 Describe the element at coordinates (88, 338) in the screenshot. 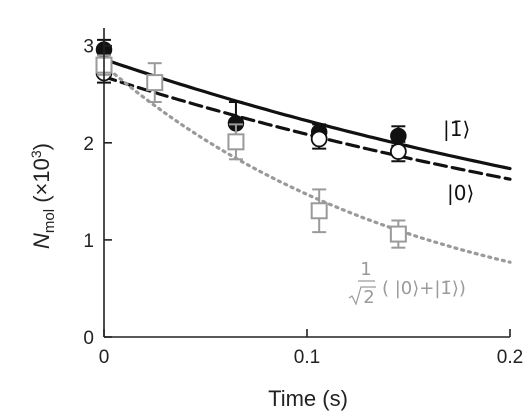

I see `y-tick-label: 0` at that location.